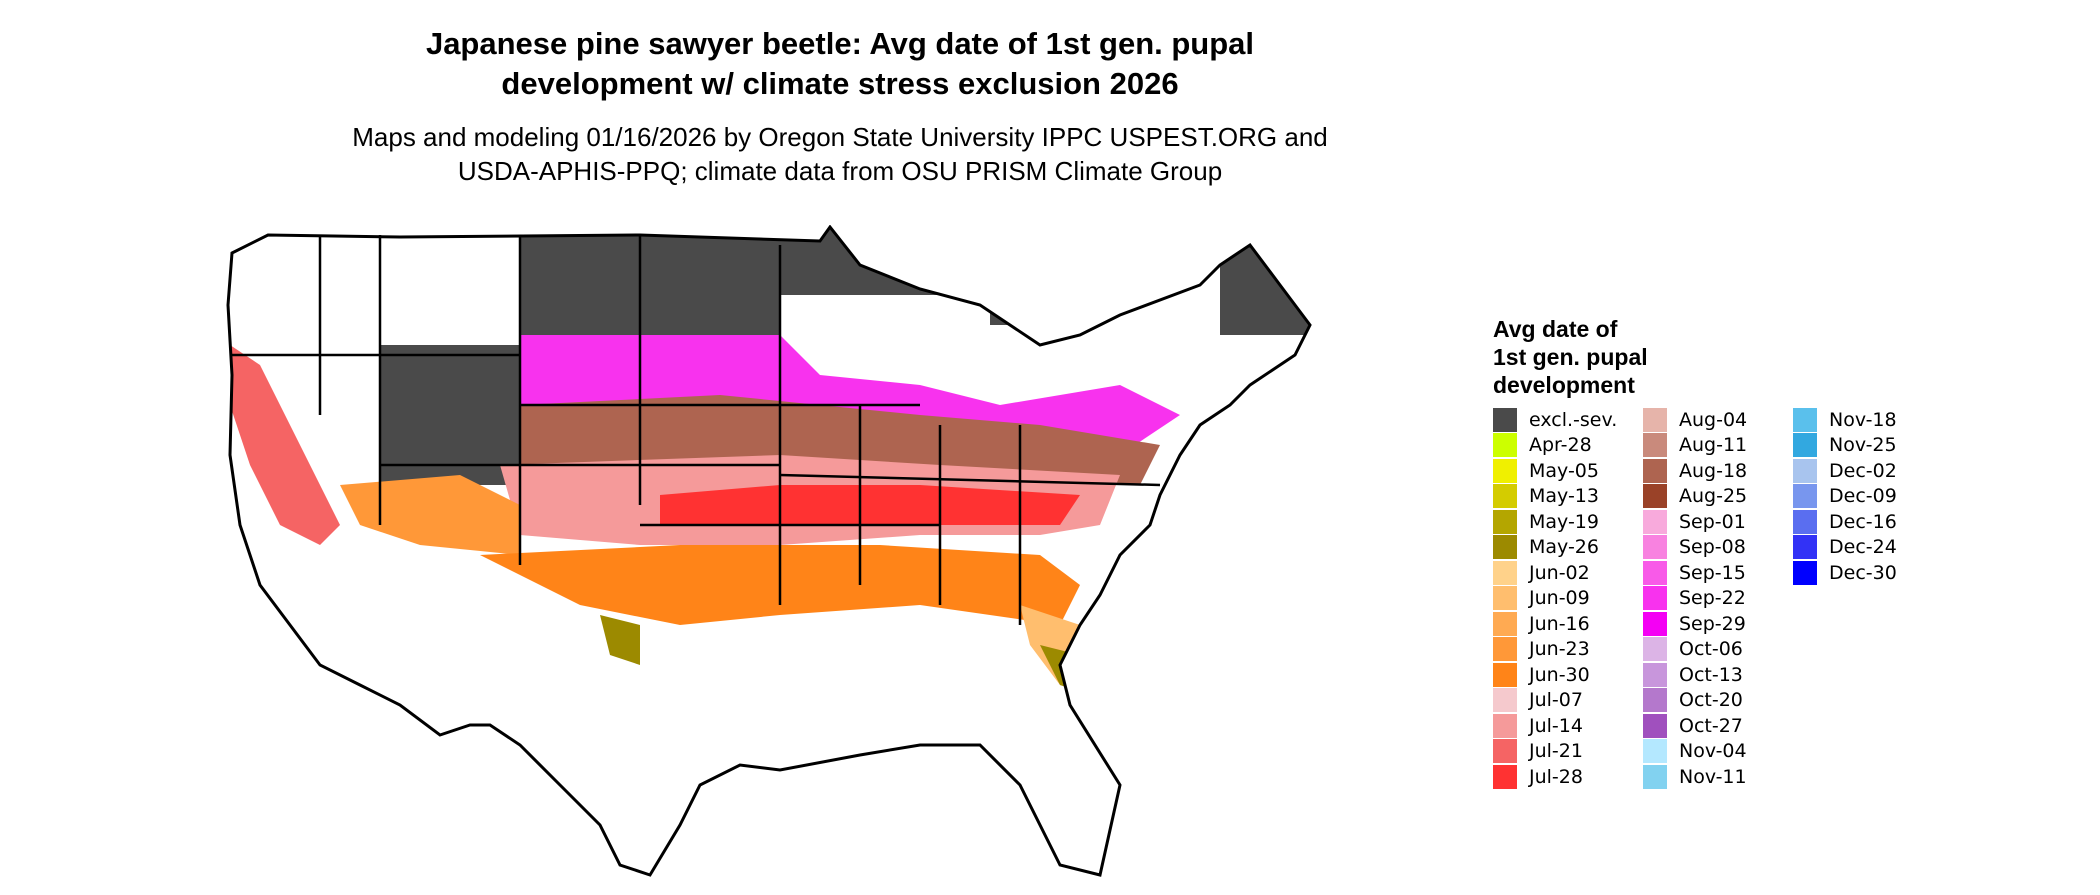 Image resolution: width=2100 pixels, height=895 pixels. I want to click on legend-label: Sep-01, so click(1712, 521).